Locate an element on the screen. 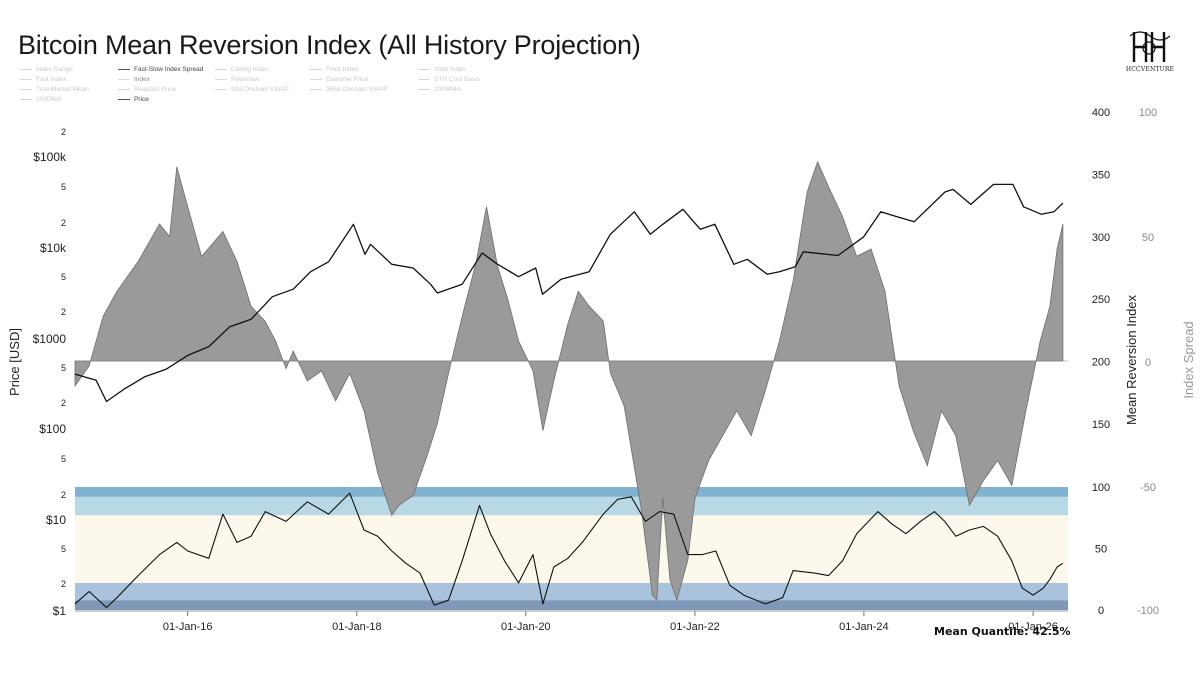 The image size is (1200, 675). legend-label: True Market Mean is located at coordinates (62, 89).